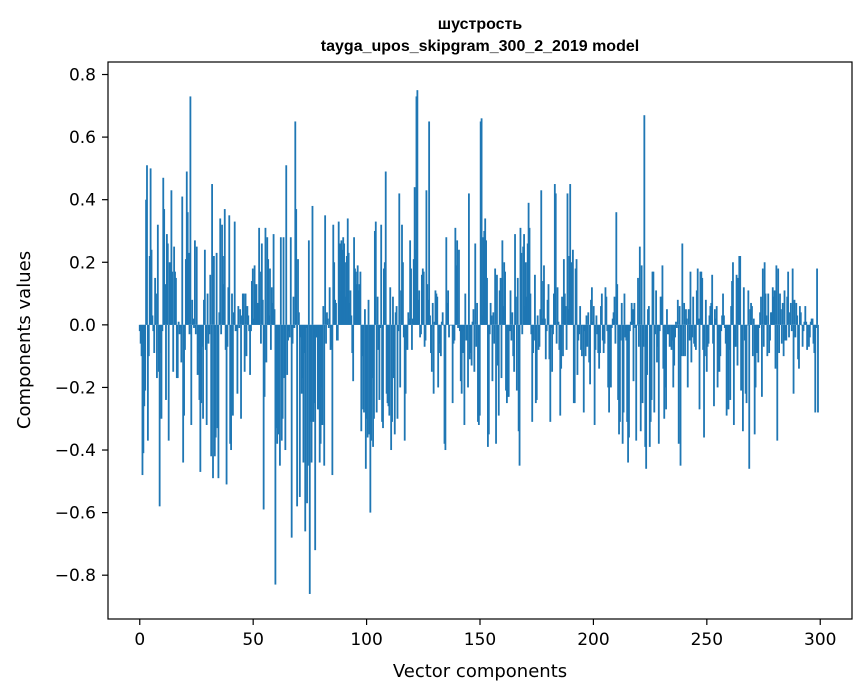  I want to click on y-axis-label: Components values, so click(24, 340).